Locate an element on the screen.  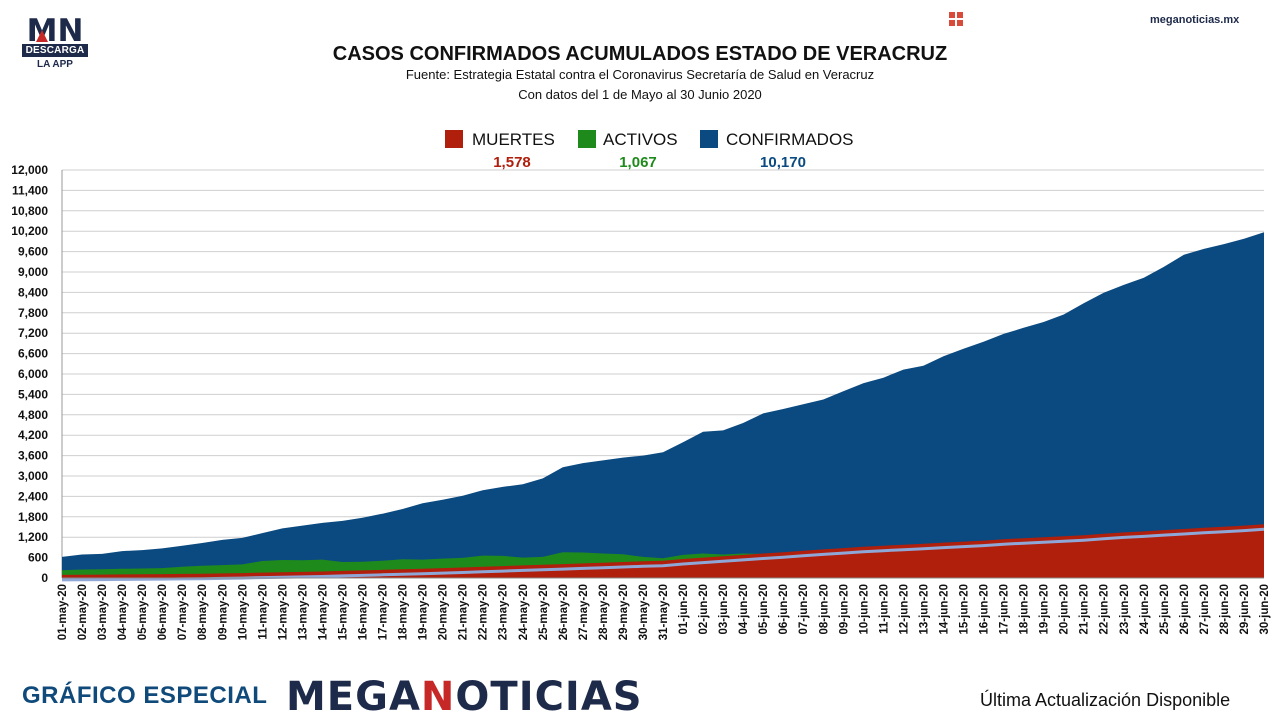
x-tick-label: 25-may-20 is located at coordinates (544, 612).